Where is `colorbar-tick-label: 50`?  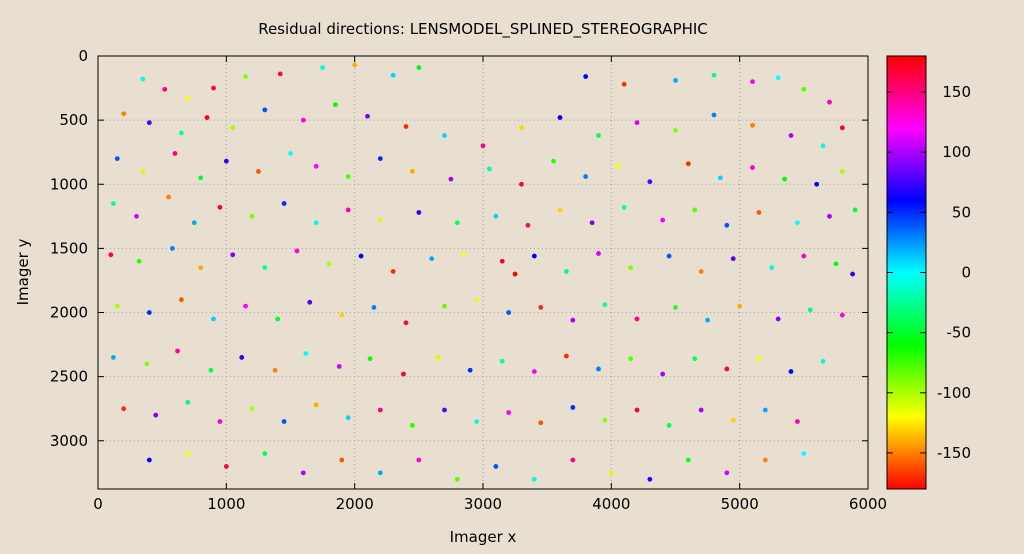
colorbar-tick-label: 50 is located at coordinates (961, 212).